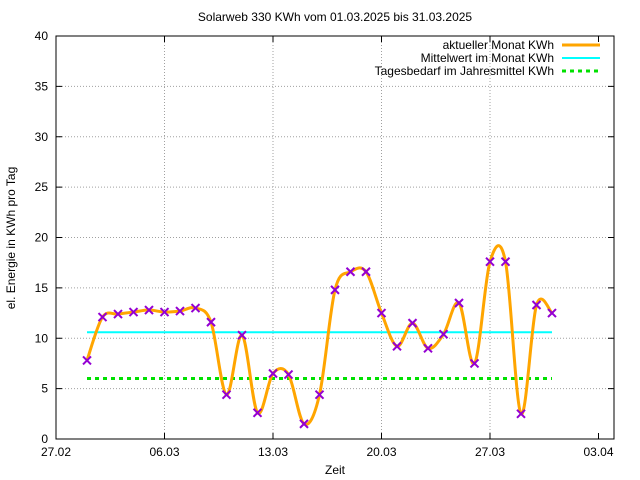 The height and width of the screenshot is (480, 640). I want to click on y-tick-label: 35, so click(42, 86).